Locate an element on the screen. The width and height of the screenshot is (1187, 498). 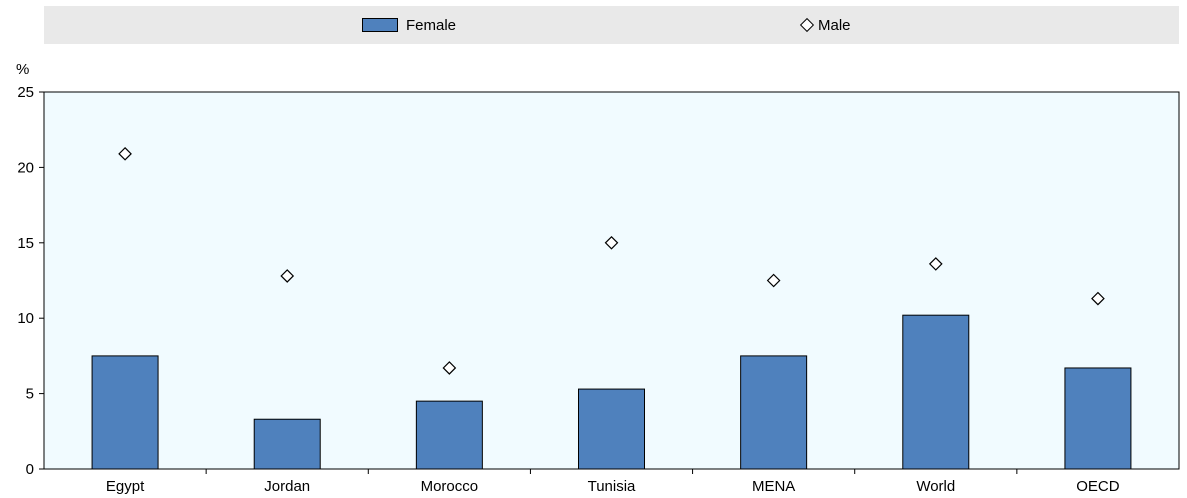
bar-female-oecd is located at coordinates (1098, 418).